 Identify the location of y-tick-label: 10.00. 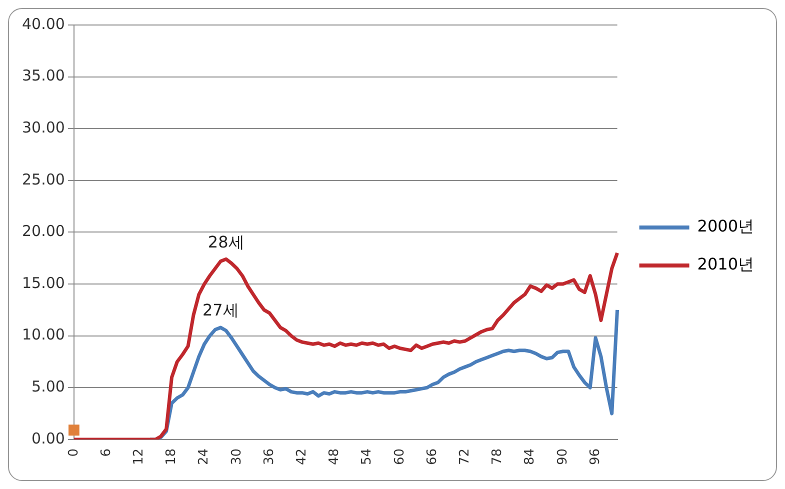
(43, 335).